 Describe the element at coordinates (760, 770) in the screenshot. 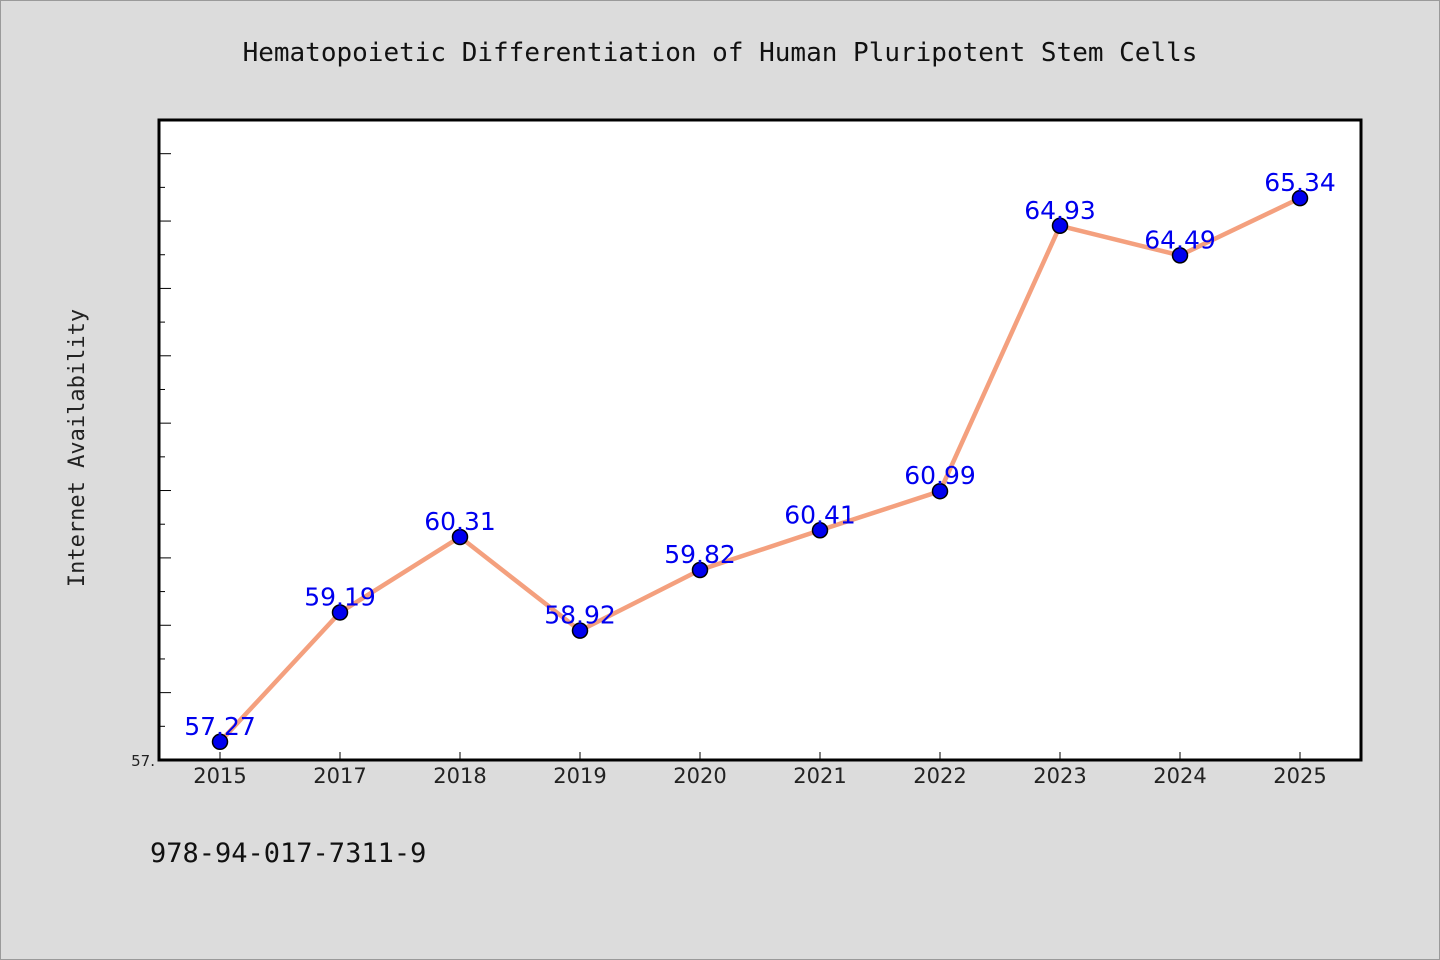

I see `x-axis: 2015 2017 2018 2019 2020 2021 2022 2023 2024 2025` at that location.